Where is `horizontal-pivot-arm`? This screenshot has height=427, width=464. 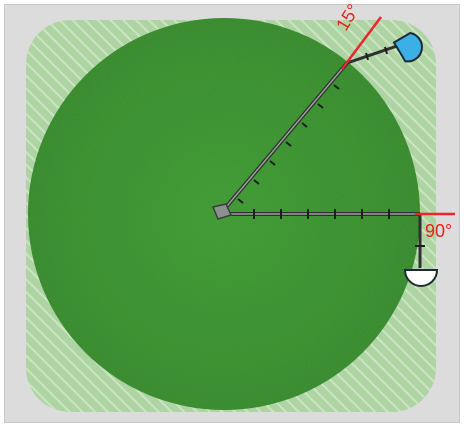
horizontal-pivot-arm is located at coordinates (323, 238).